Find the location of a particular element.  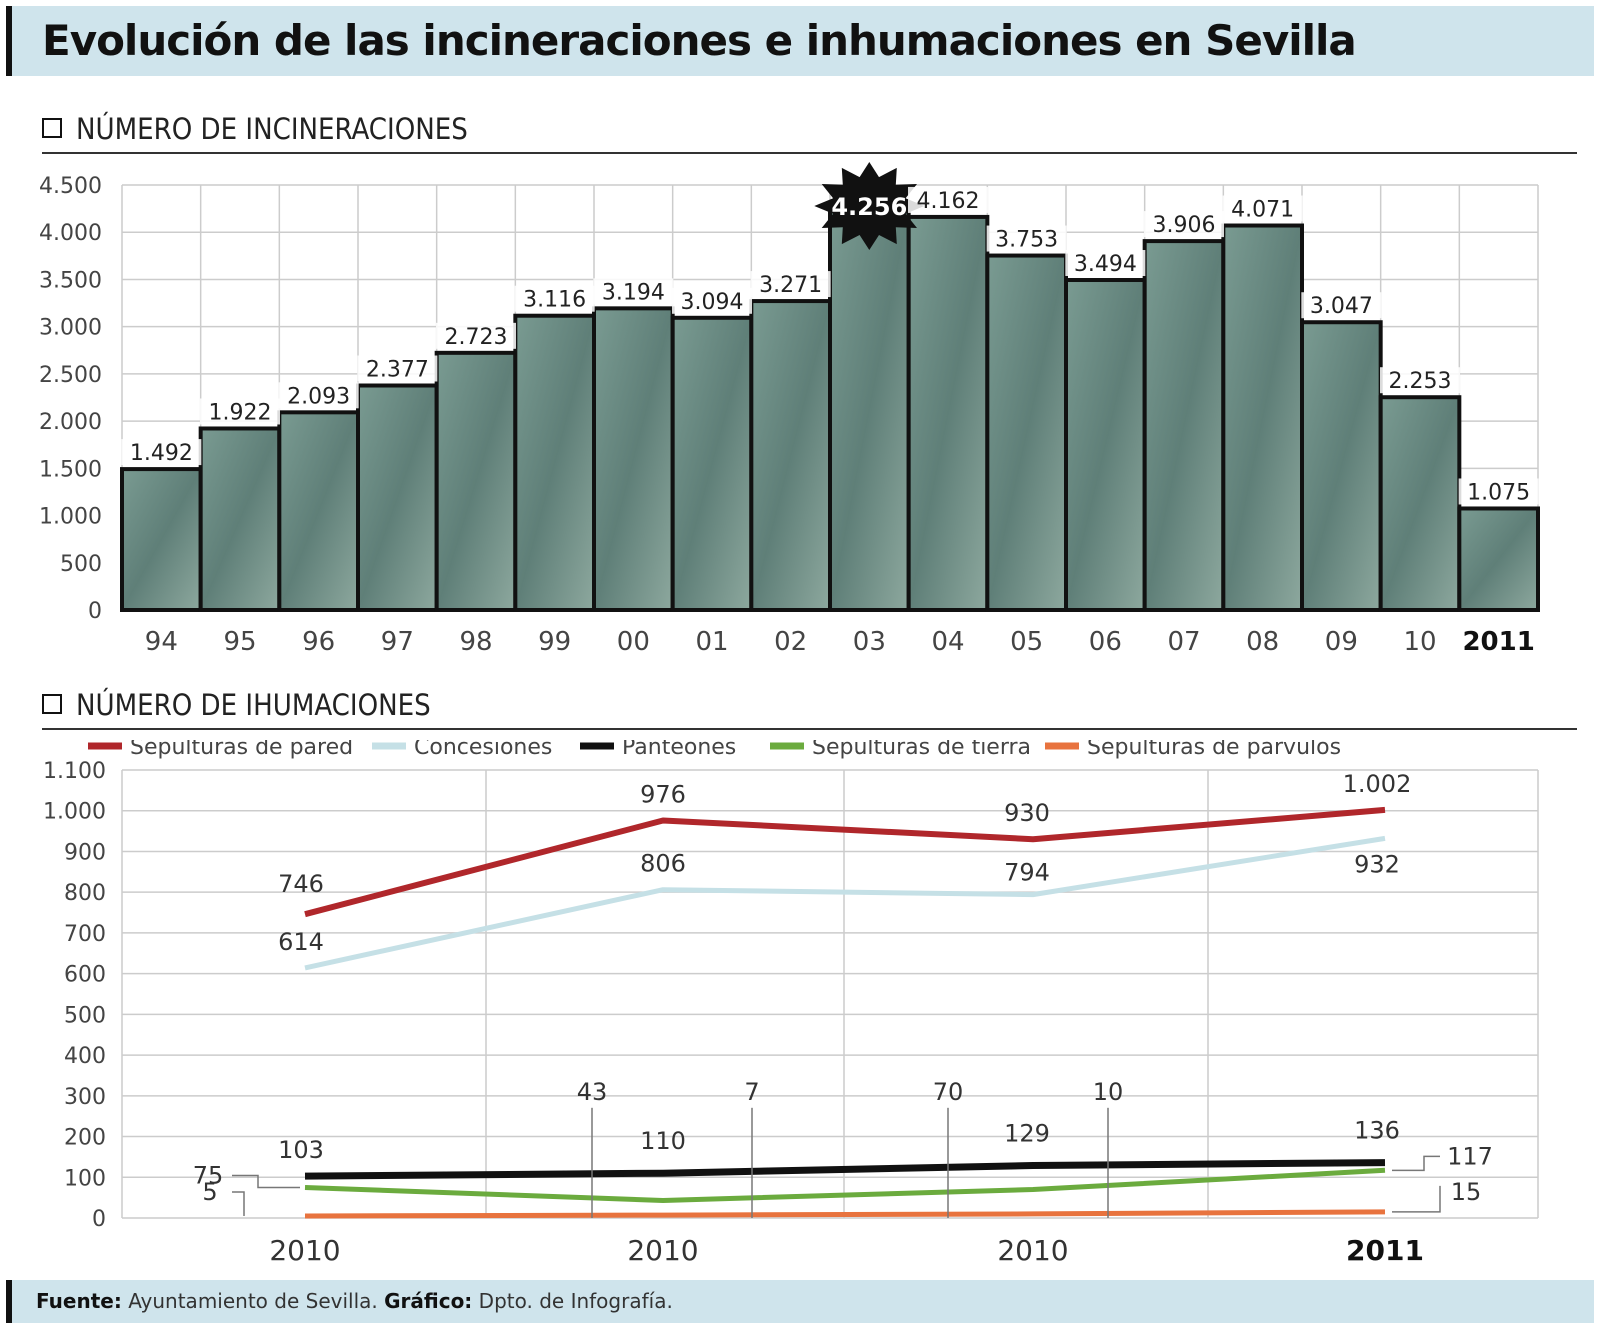

line-value-label: 117 is located at coordinates (1470, 1156).